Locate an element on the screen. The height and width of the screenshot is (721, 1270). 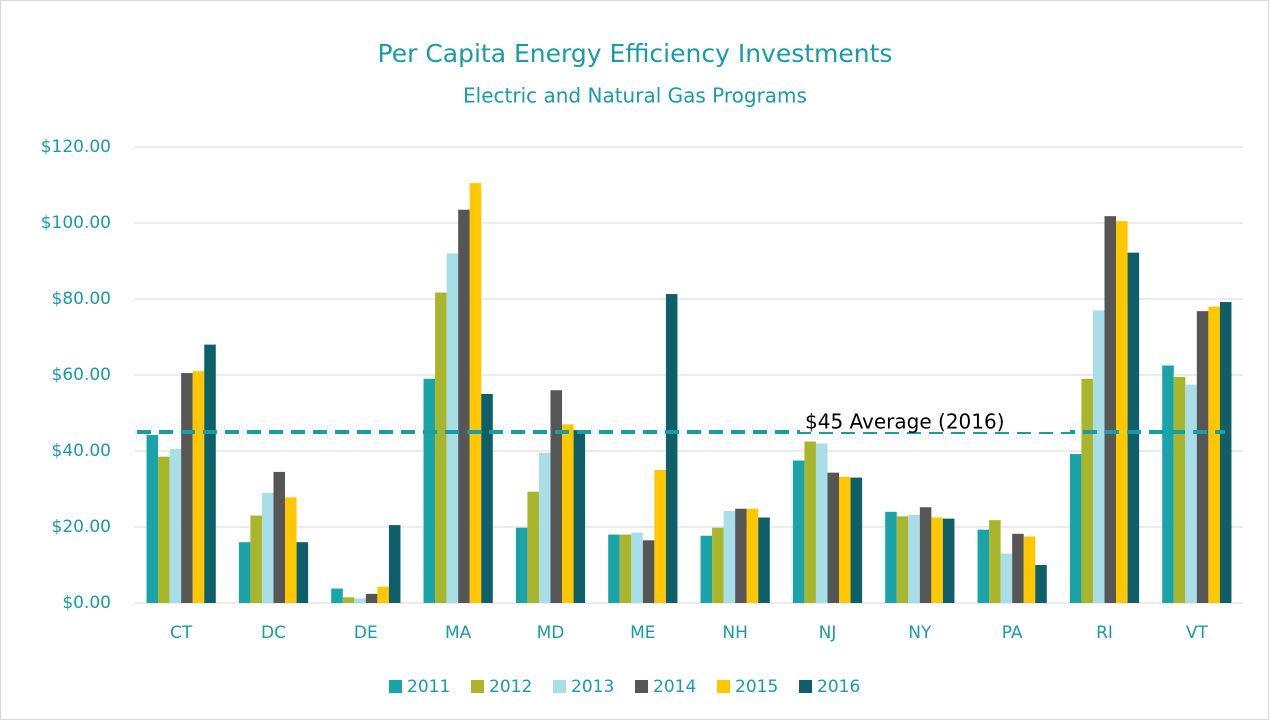
y-tick-label: $100.00 is located at coordinates (76, 223).